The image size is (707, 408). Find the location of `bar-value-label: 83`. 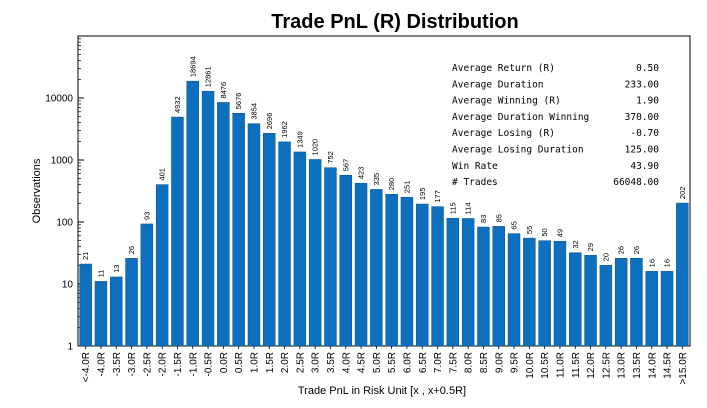

bar-value-label: 83 is located at coordinates (483, 219).